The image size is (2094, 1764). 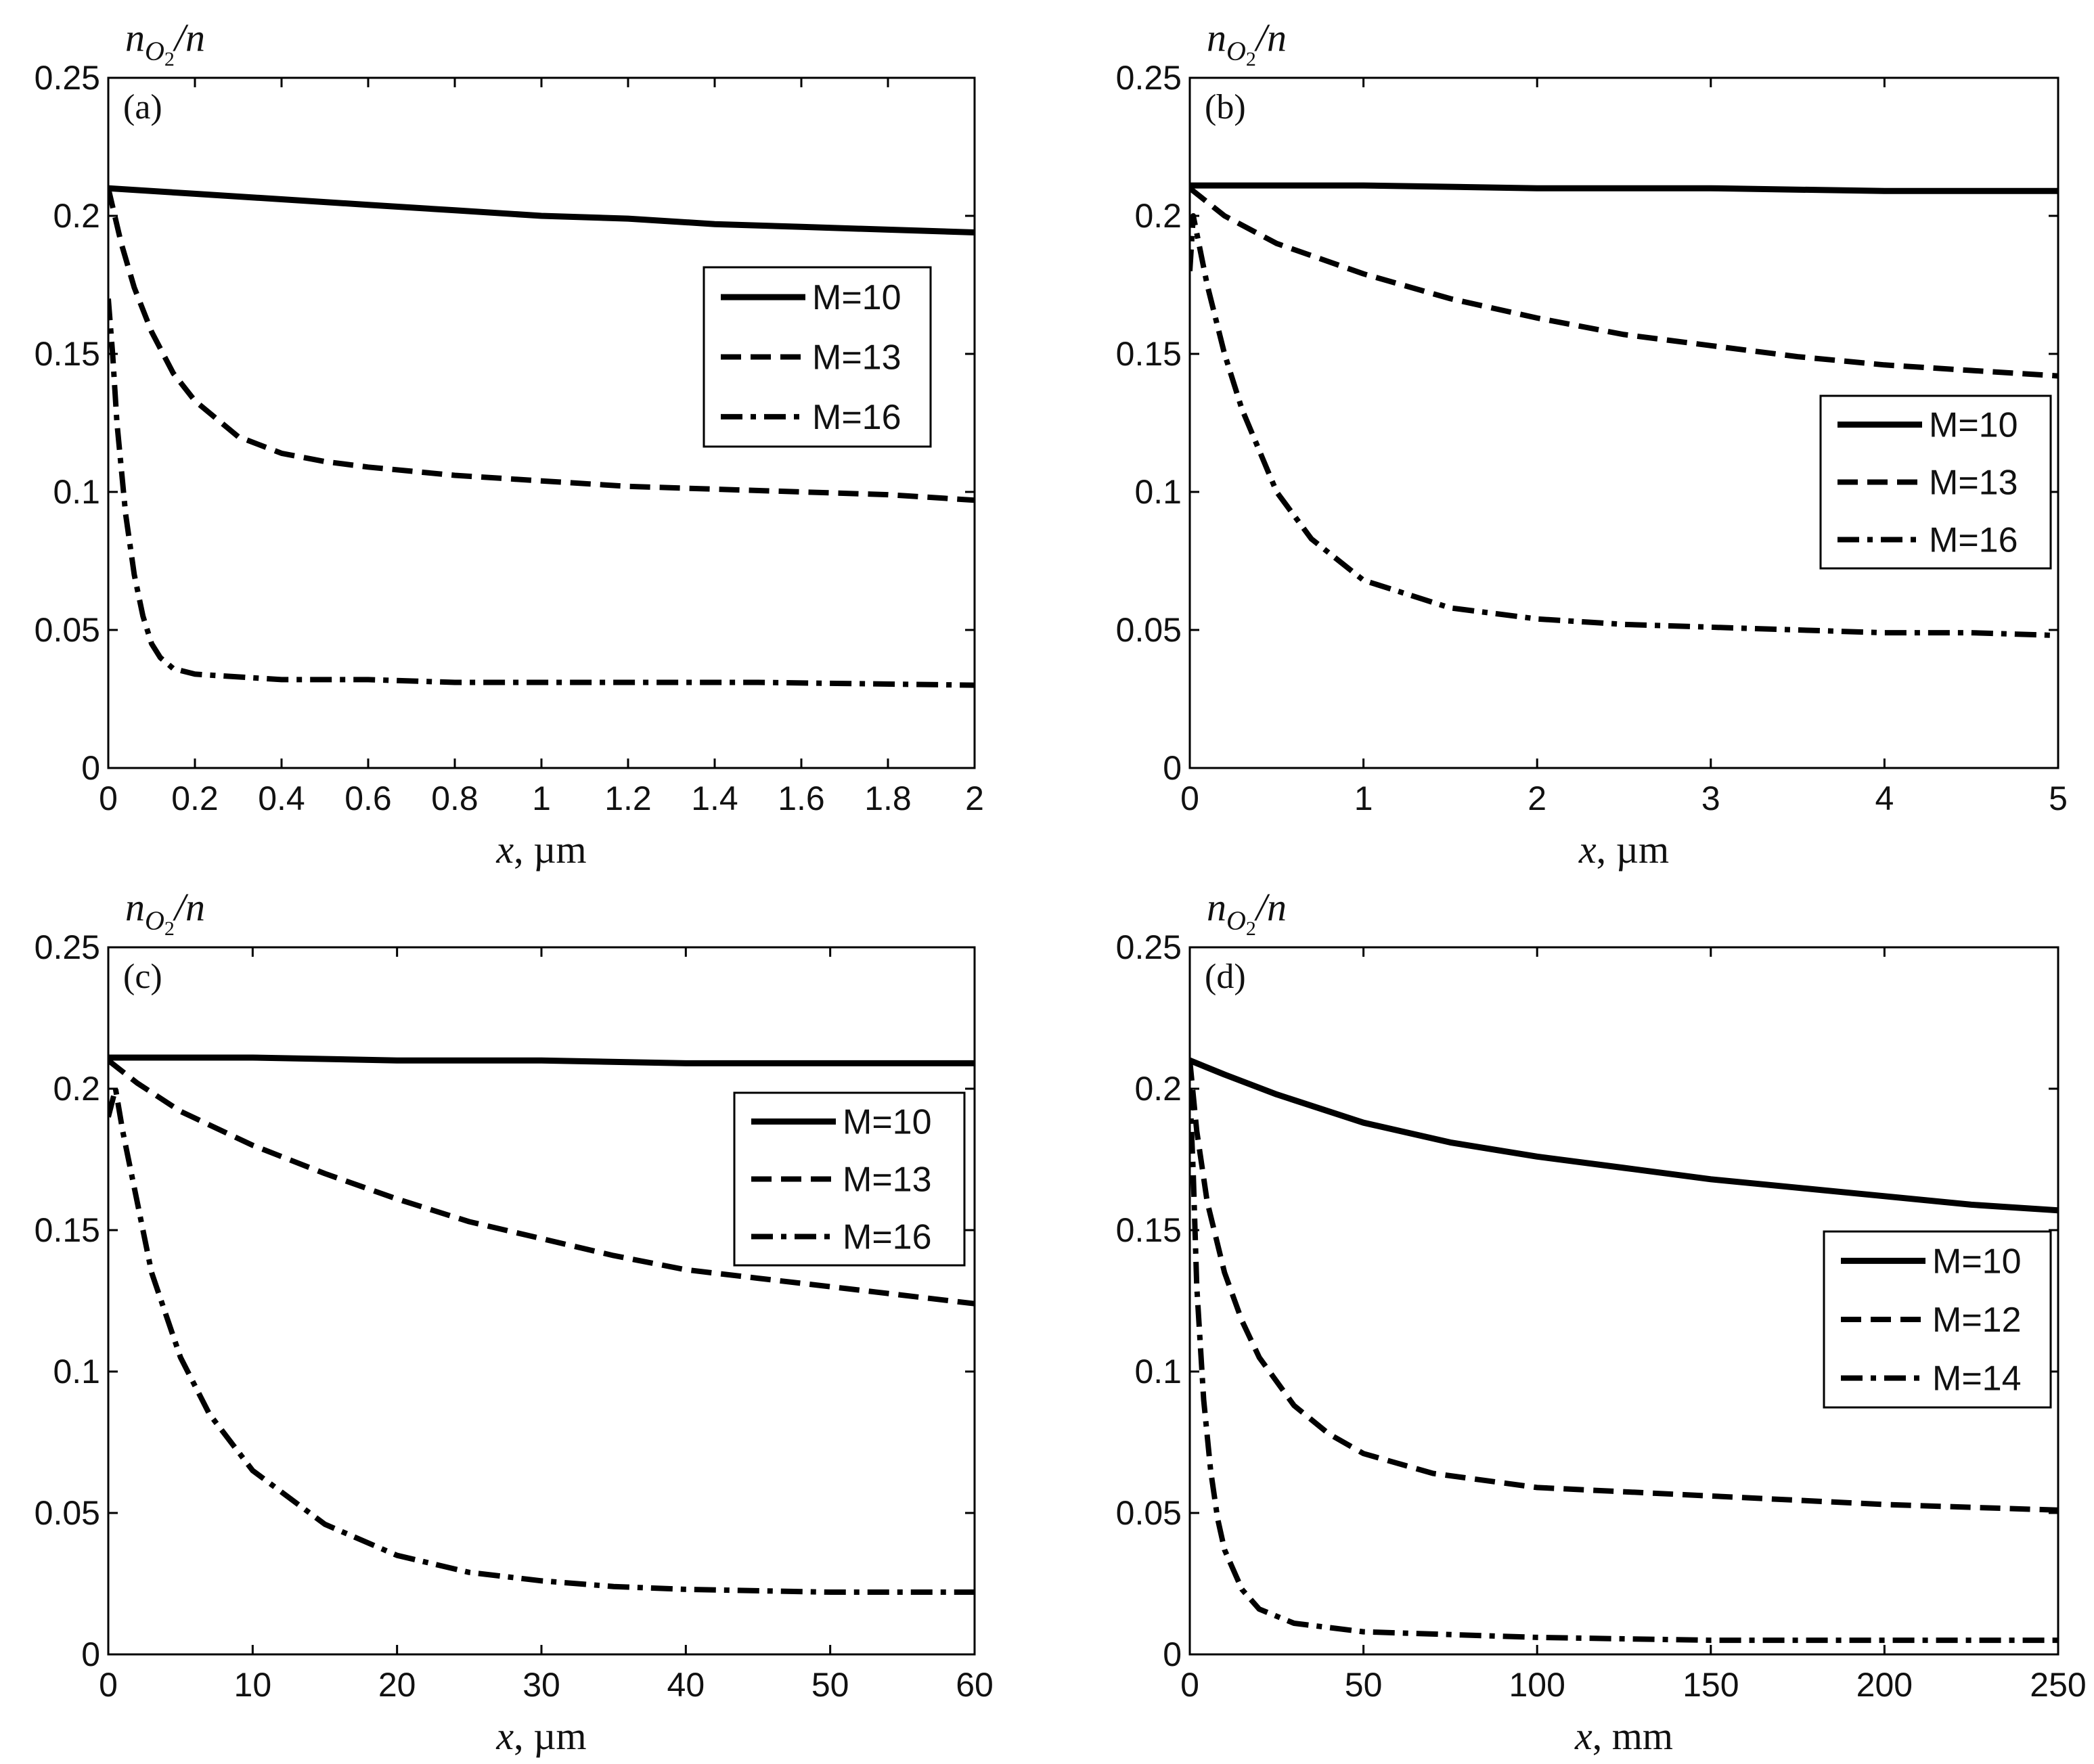 I want to click on legend-label: M=14, so click(x=1977, y=1379).